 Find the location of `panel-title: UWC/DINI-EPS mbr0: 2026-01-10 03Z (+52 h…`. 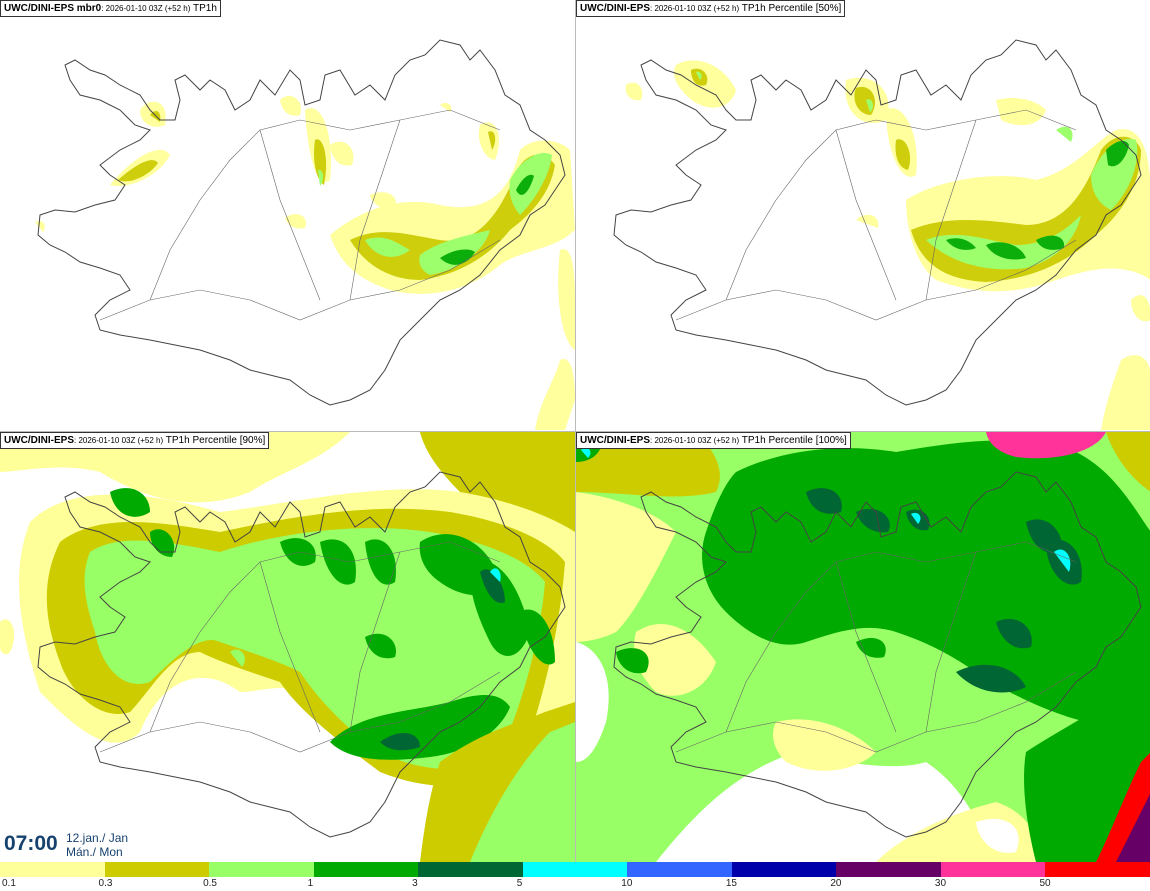

panel-title: UWC/DINI-EPS mbr0: 2026-01-10 03Z (+52 h… is located at coordinates (110, 8).